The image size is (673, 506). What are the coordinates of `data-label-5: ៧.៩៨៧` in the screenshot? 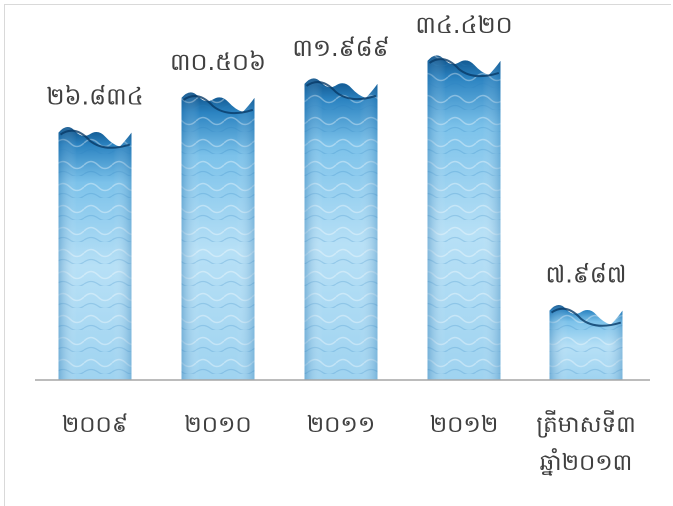 It's located at (586, 275).